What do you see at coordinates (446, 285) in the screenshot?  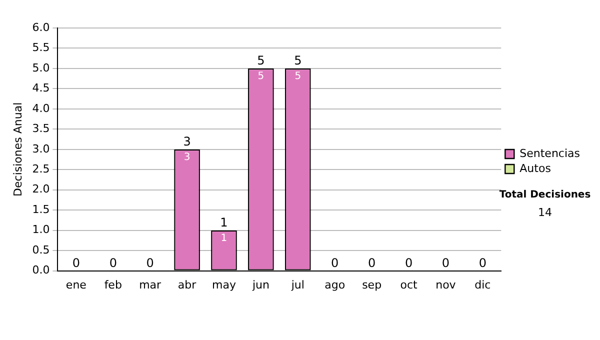 I see `x-tick-label: nov` at bounding box center [446, 285].